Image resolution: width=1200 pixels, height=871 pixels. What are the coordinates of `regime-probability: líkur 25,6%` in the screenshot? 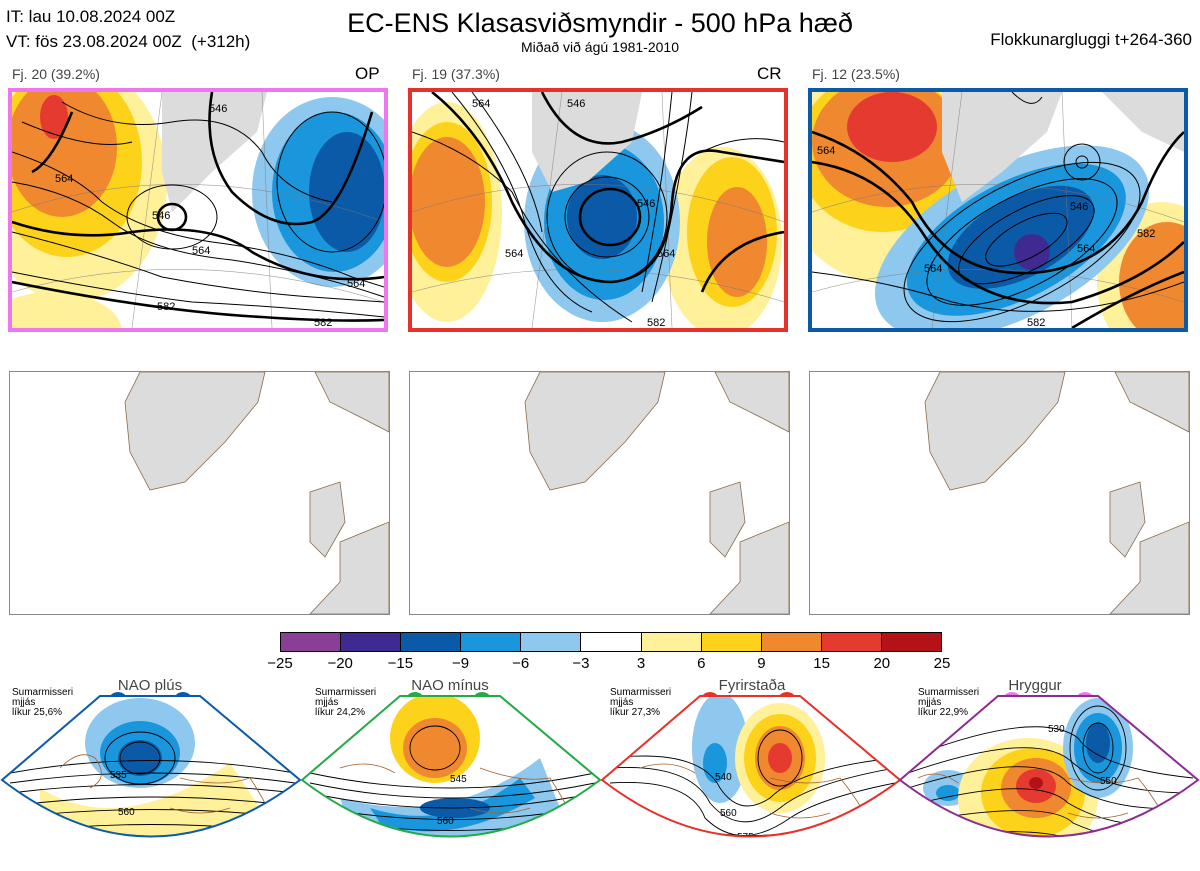 It's located at (37, 712).